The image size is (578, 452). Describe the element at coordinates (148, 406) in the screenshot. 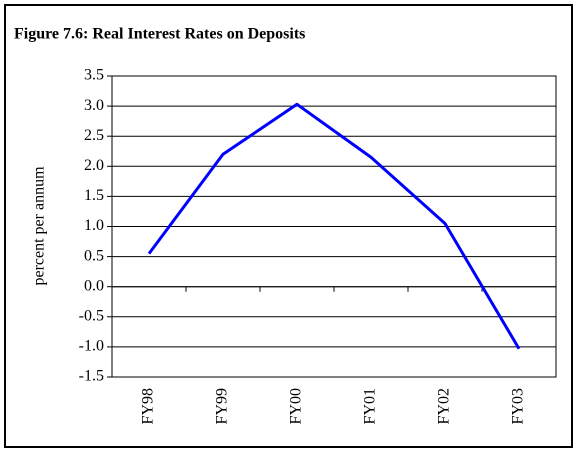

I see `x-tick-label: FY98` at that location.